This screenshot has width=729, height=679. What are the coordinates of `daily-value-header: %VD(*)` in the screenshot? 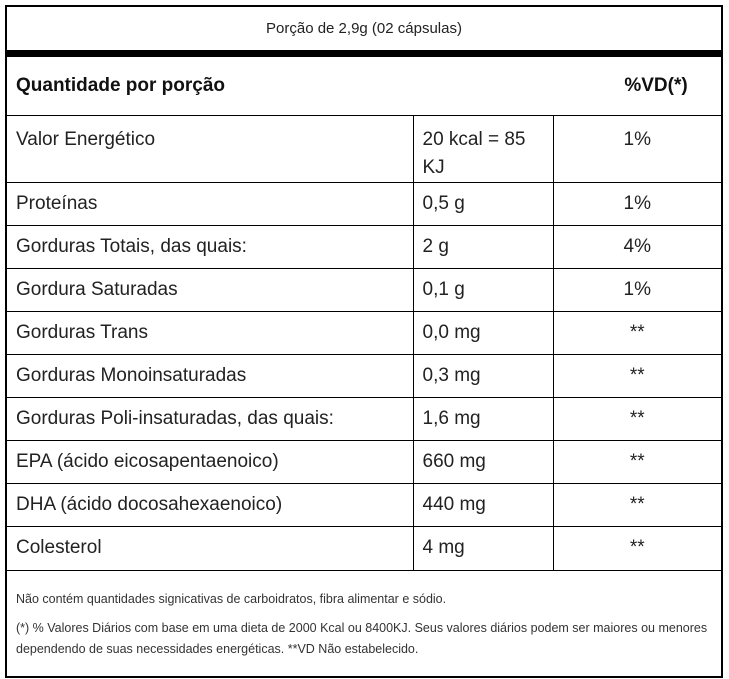 It's located at (656, 85).